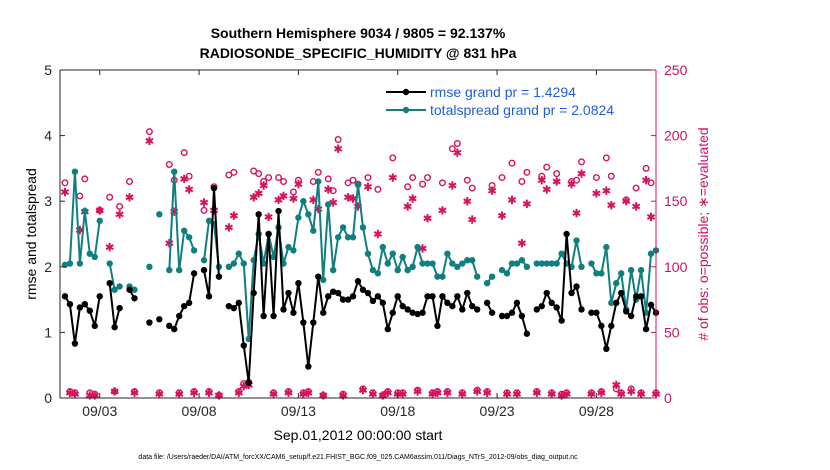 The height and width of the screenshot is (470, 830). What do you see at coordinates (199, 411) in the screenshot?
I see `x-tick-label: 09/08` at bounding box center [199, 411].